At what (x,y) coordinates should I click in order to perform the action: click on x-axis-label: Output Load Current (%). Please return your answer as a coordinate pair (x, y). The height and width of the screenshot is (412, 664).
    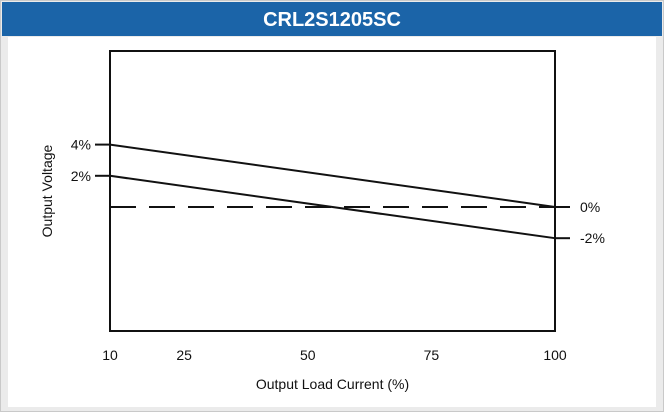
    Looking at the image, I should click on (332, 384).